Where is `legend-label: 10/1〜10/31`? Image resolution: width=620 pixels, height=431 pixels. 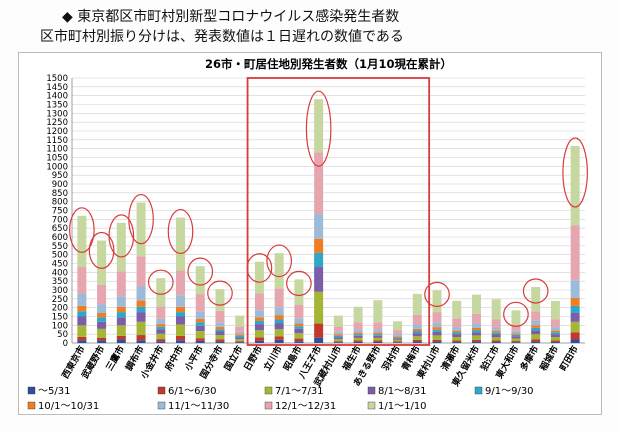
legend-label: 10/1〜10/31 is located at coordinates (68, 406).